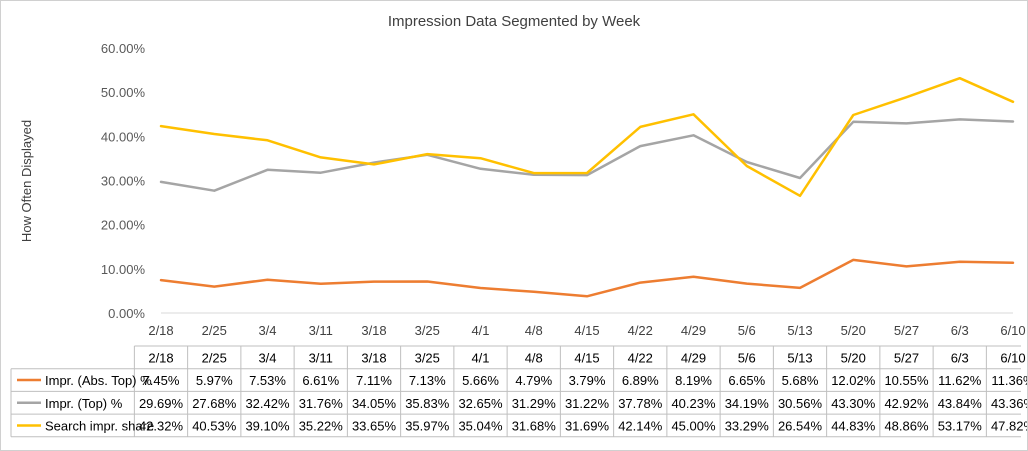 Image resolution: width=1028 pixels, height=451 pixels. What do you see at coordinates (800, 403) in the screenshot?
I see `table-value-cell: 30.56%` at bounding box center [800, 403].